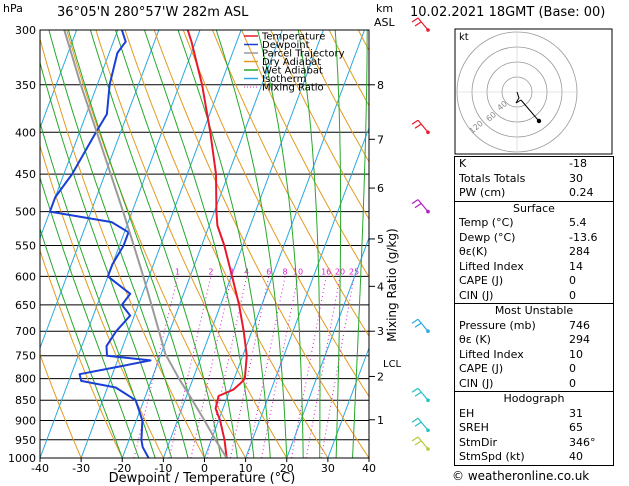 Image resolution: width=629 pixels, height=486 pixels. Describe the element at coordinates (153, 12) in the screenshot. I see `location-title: 36°05'N 280°57'W 282m ASL` at that location.